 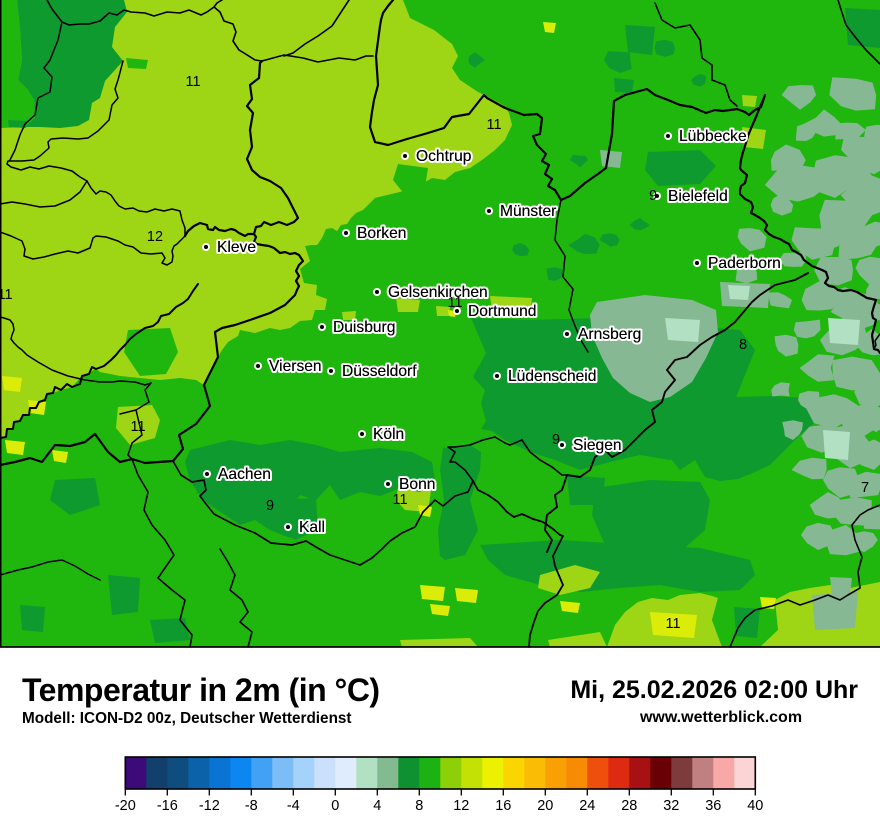 What do you see at coordinates (125, 806) in the screenshot?
I see `svg-text: -20` at bounding box center [125, 806].